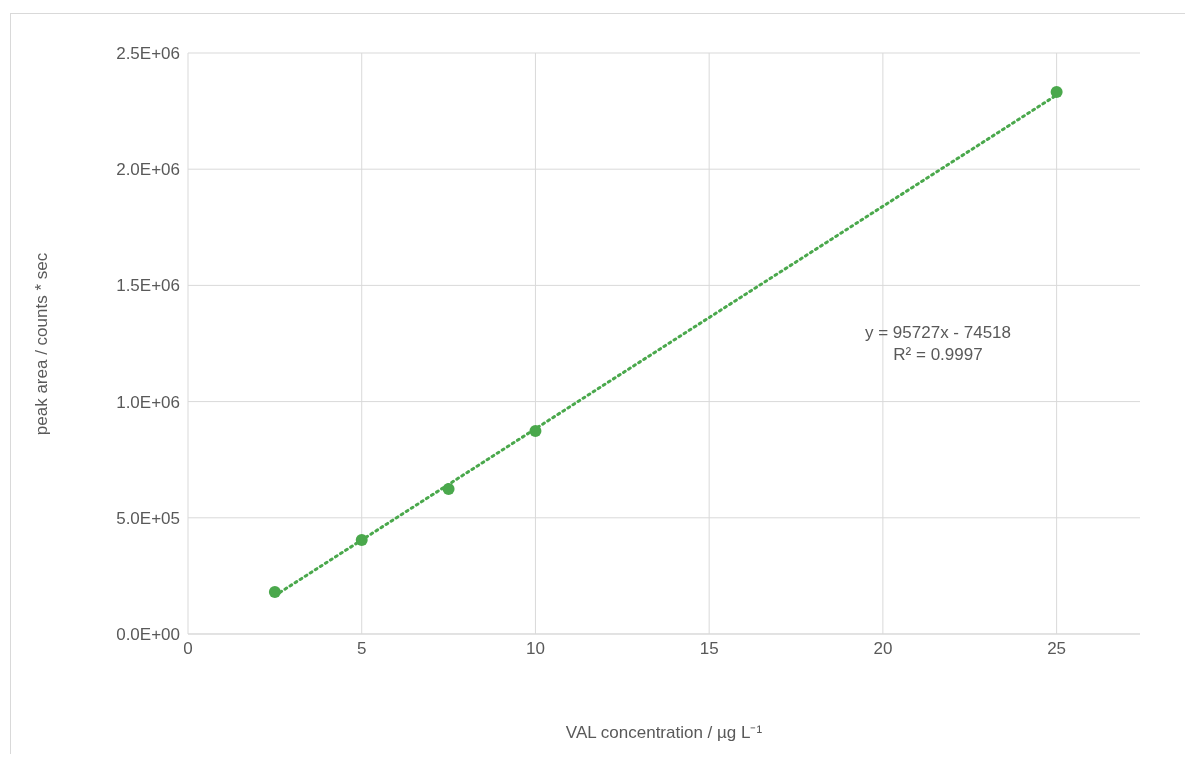  I want to click on x-tick-label: 20, so click(883, 649).